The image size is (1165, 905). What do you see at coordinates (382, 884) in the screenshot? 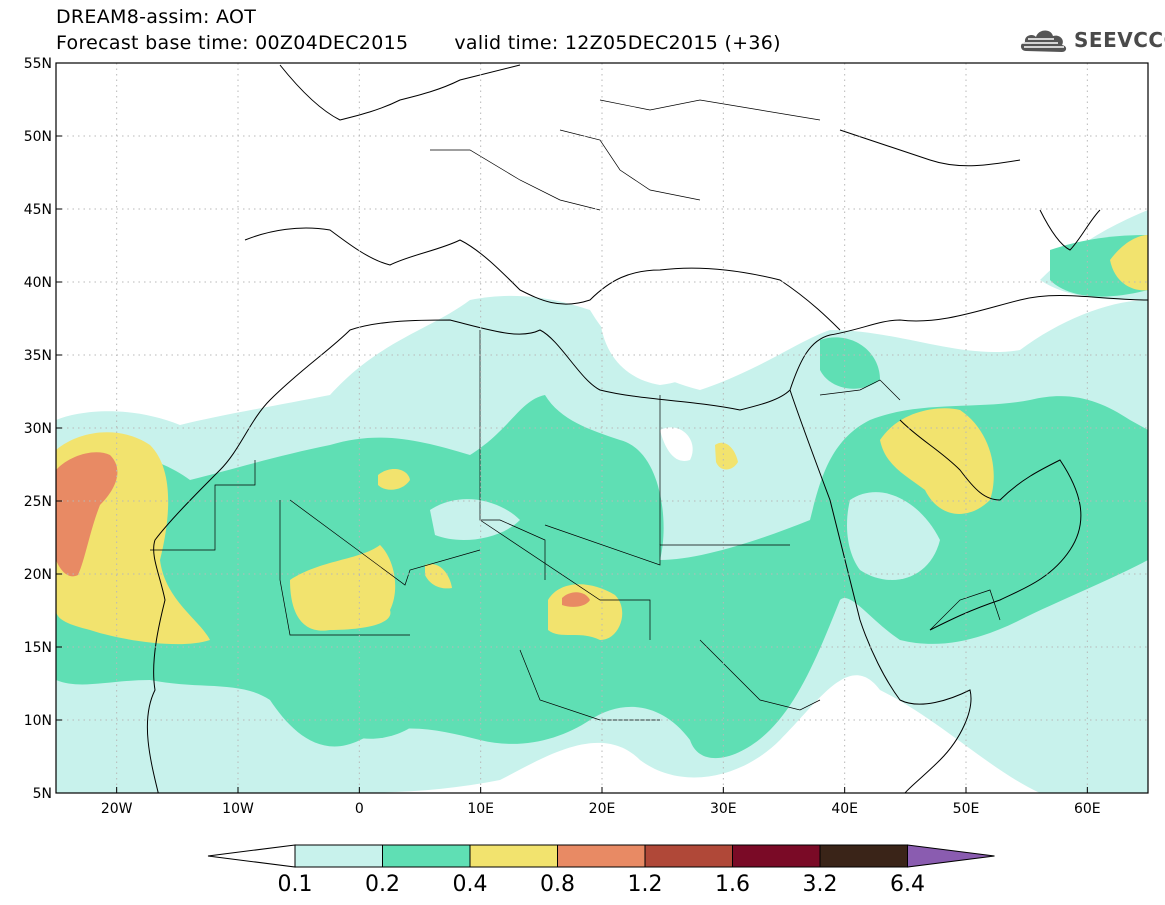
I see `colorbar-label: 0.2` at bounding box center [382, 884].